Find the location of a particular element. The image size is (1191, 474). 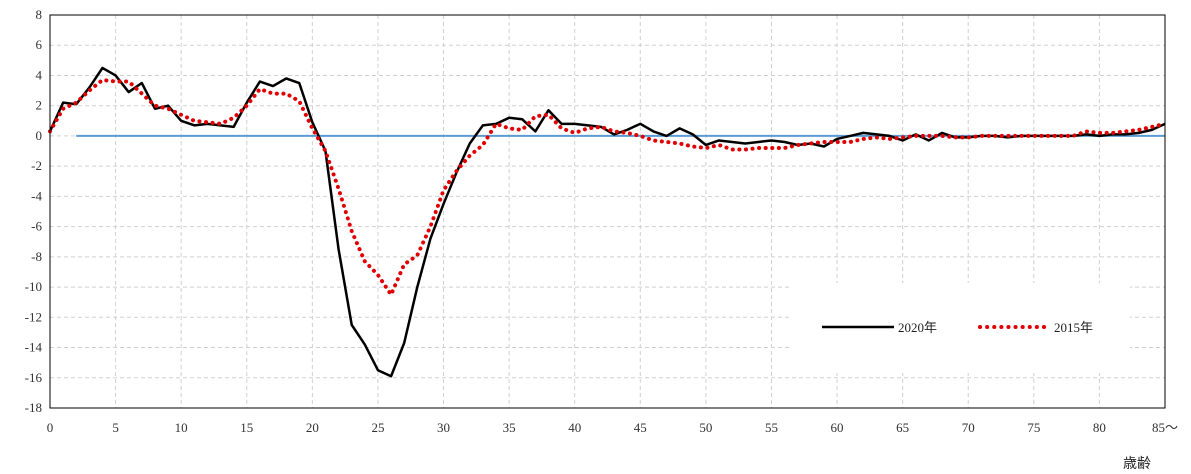

x-tick-label: 0 is located at coordinates (50, 427).